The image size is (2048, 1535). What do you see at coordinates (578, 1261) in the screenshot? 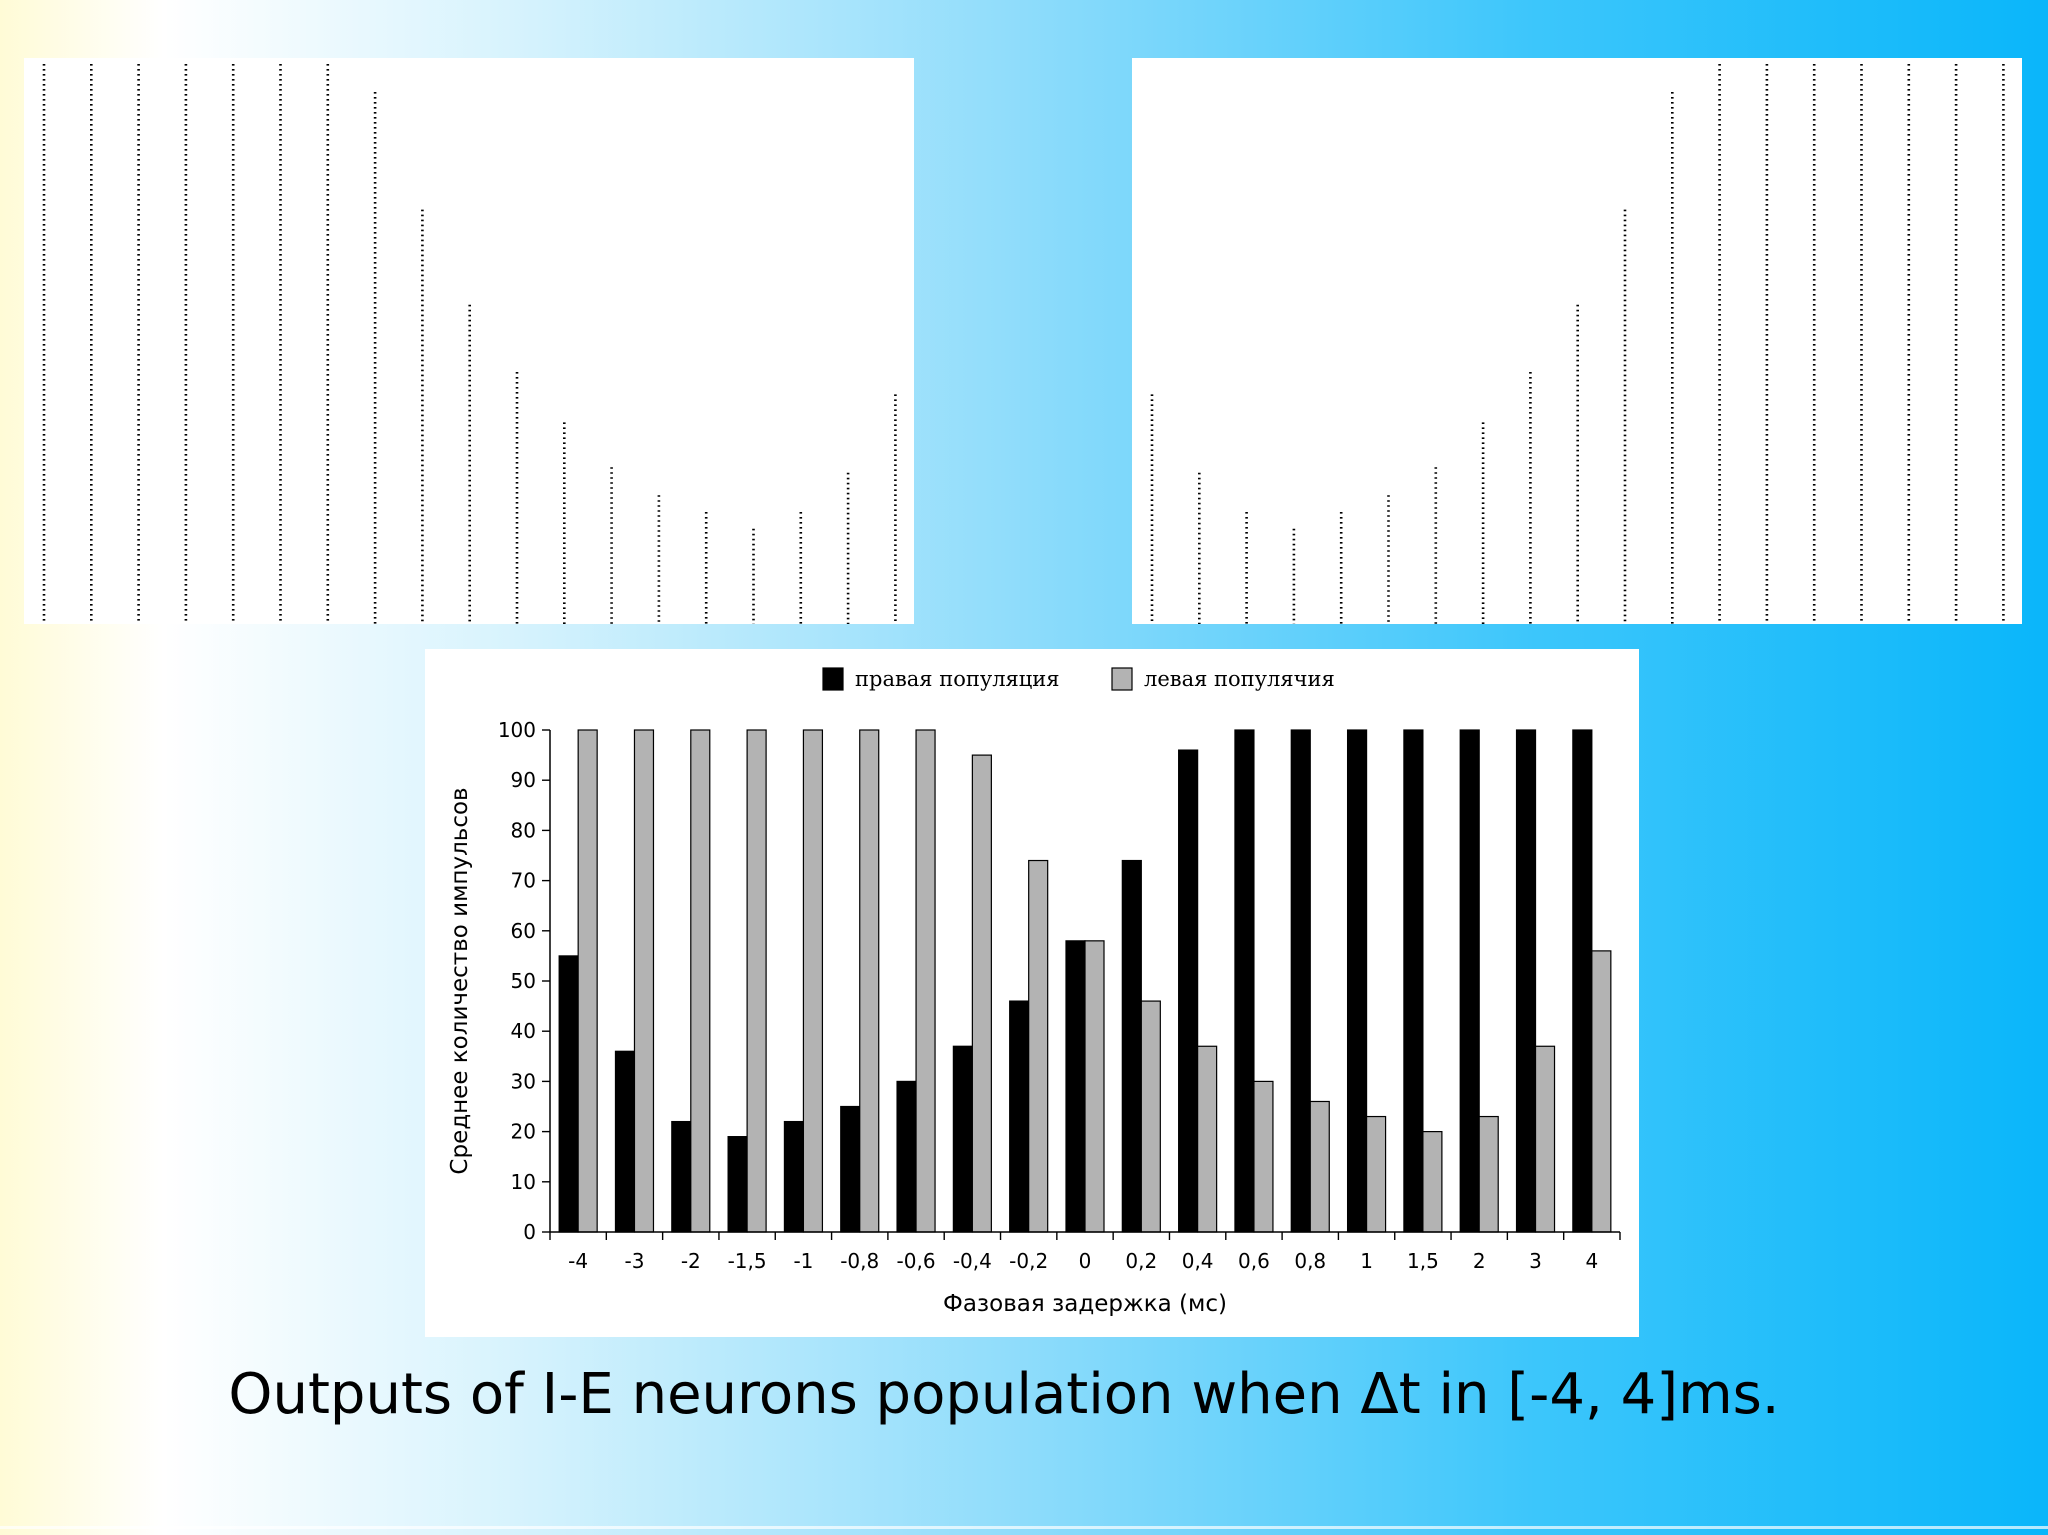
I see `x-tick-label: -4` at bounding box center [578, 1261].